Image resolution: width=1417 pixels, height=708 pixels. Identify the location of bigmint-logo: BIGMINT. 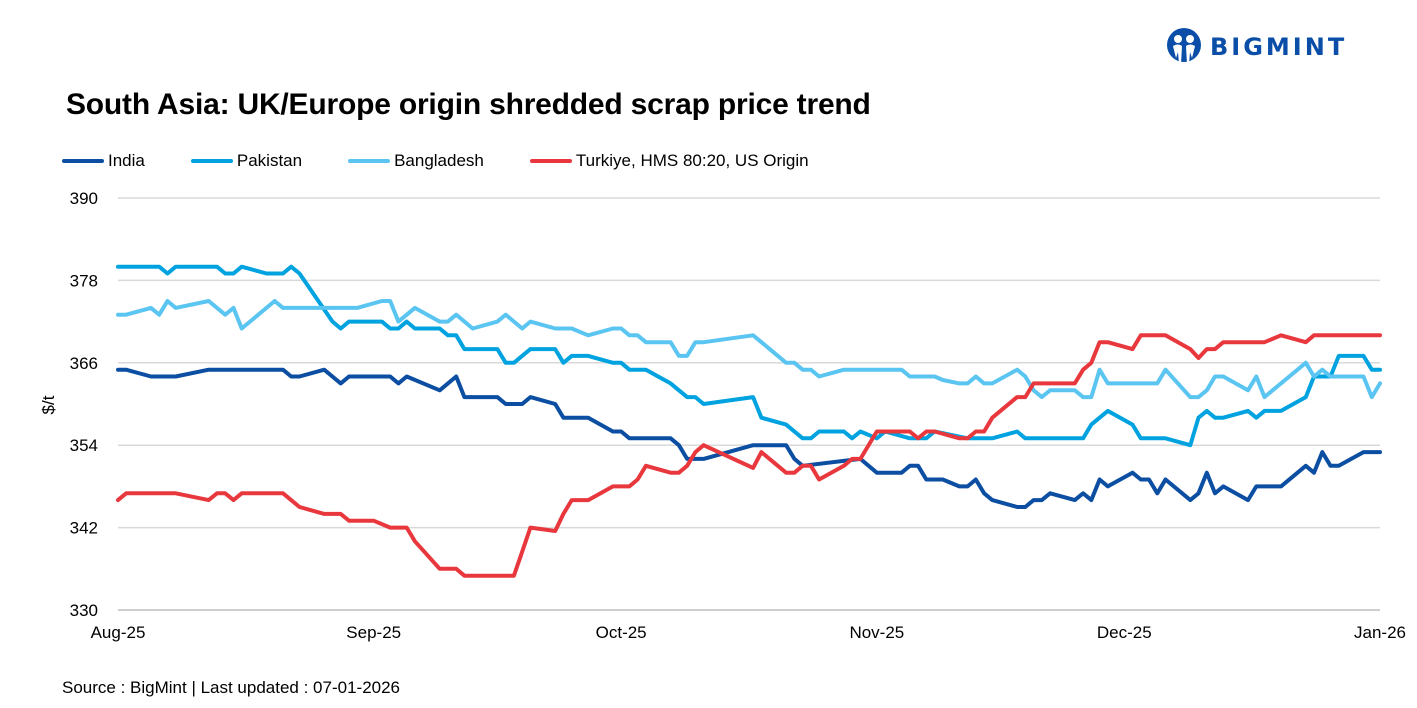
(1256, 47).